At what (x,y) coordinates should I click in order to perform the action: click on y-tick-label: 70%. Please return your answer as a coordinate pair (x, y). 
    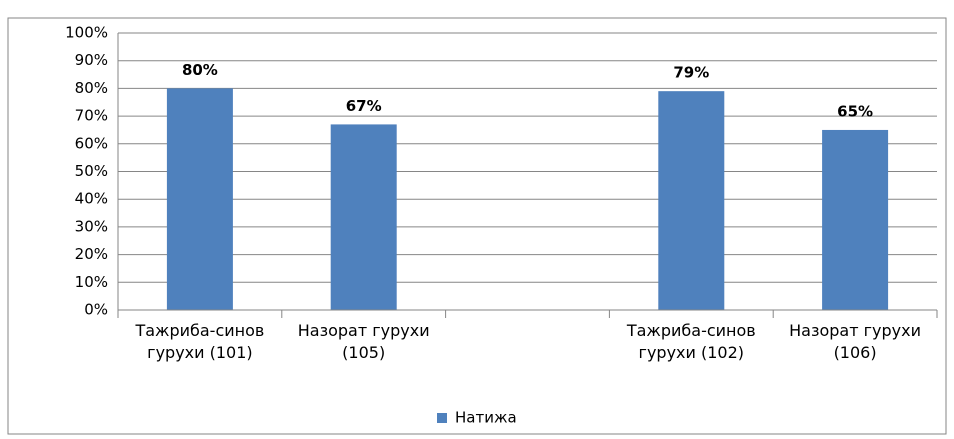
    Looking at the image, I should click on (91, 116).